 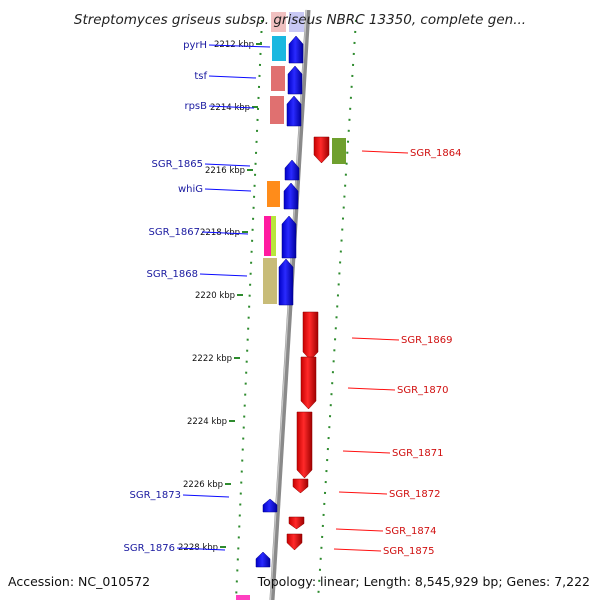 What do you see at coordinates (304, 170) in the screenshot?
I see `gene-blocks` at bounding box center [304, 170].